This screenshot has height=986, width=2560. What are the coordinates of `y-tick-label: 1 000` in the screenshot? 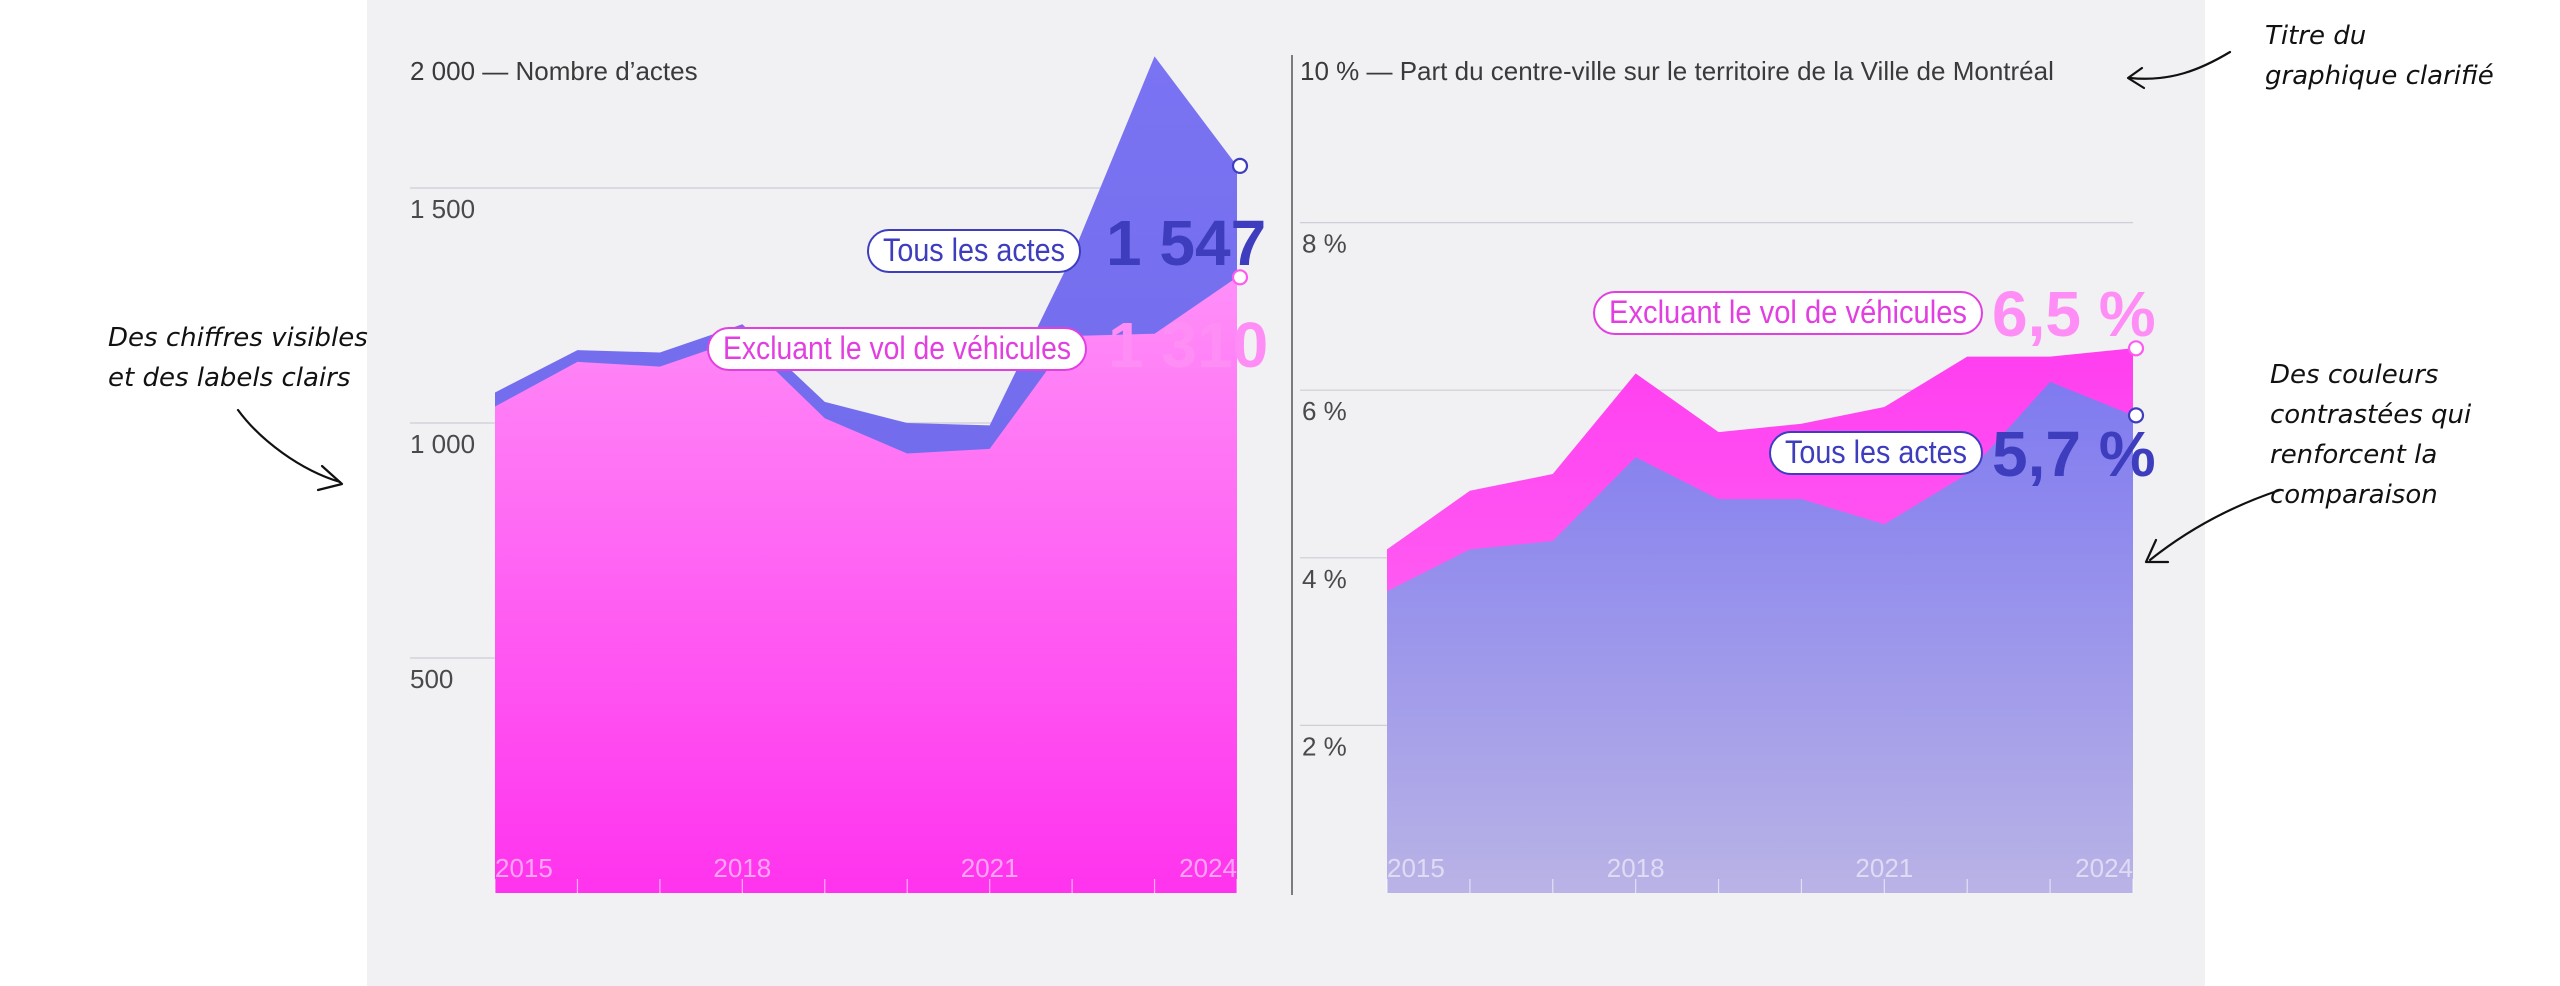 It's located at (442, 444).